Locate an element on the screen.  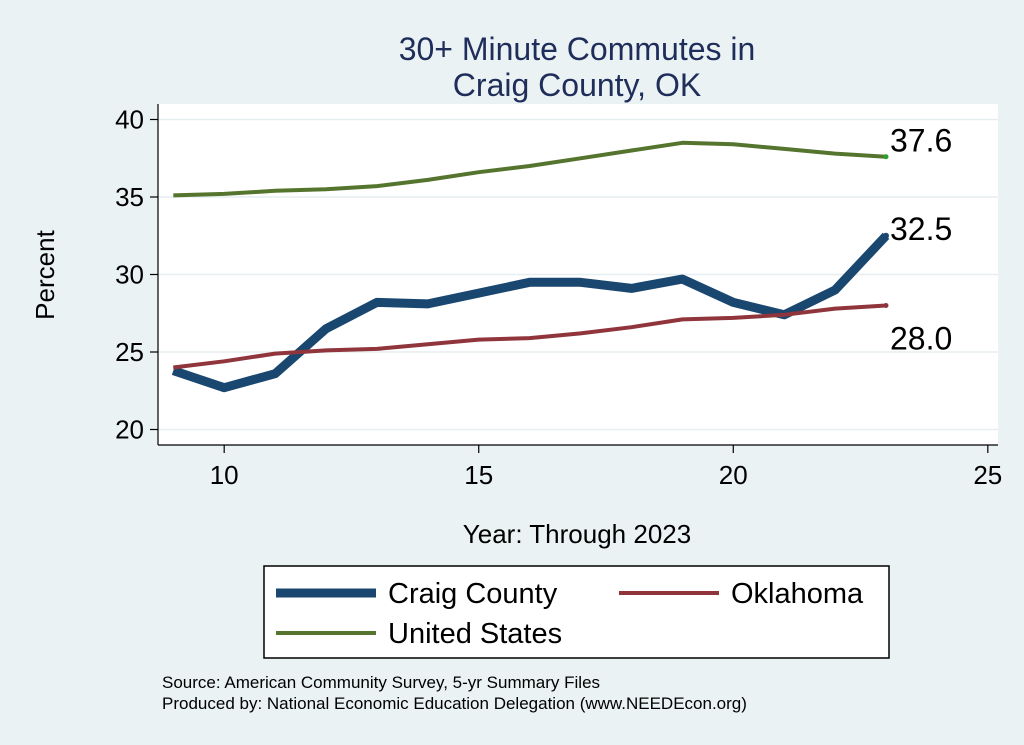
x-tick-label-25: 25 is located at coordinates (987, 475).